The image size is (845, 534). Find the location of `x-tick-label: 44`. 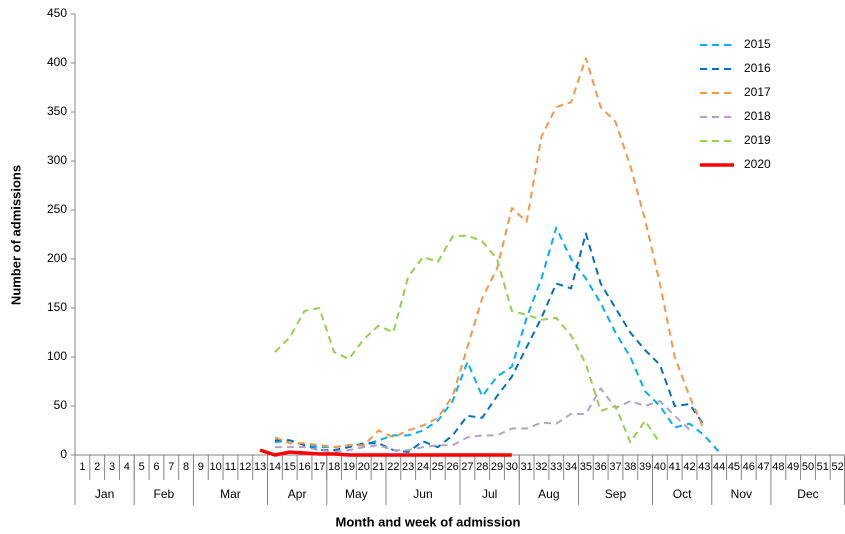

x-tick-label: 44 is located at coordinates (719, 467).